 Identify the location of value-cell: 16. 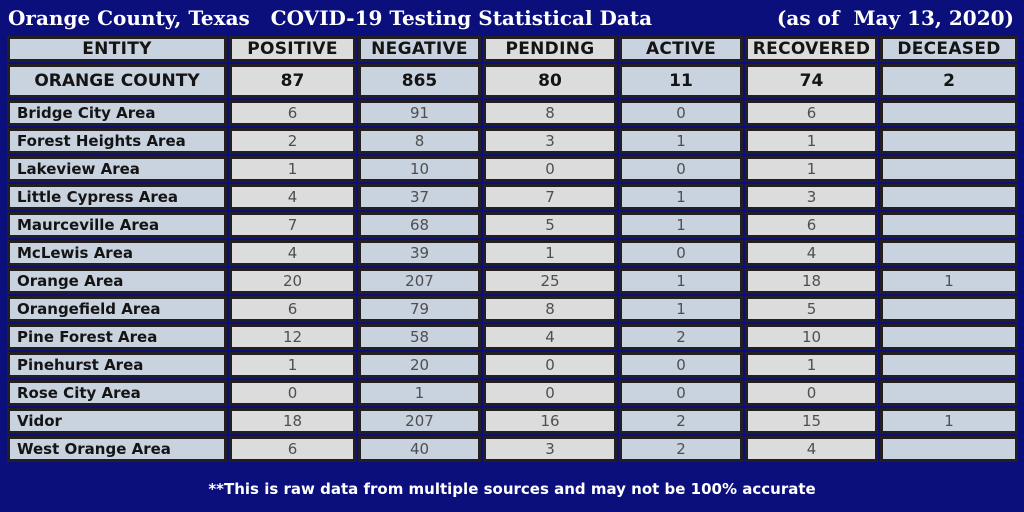
(550, 421).